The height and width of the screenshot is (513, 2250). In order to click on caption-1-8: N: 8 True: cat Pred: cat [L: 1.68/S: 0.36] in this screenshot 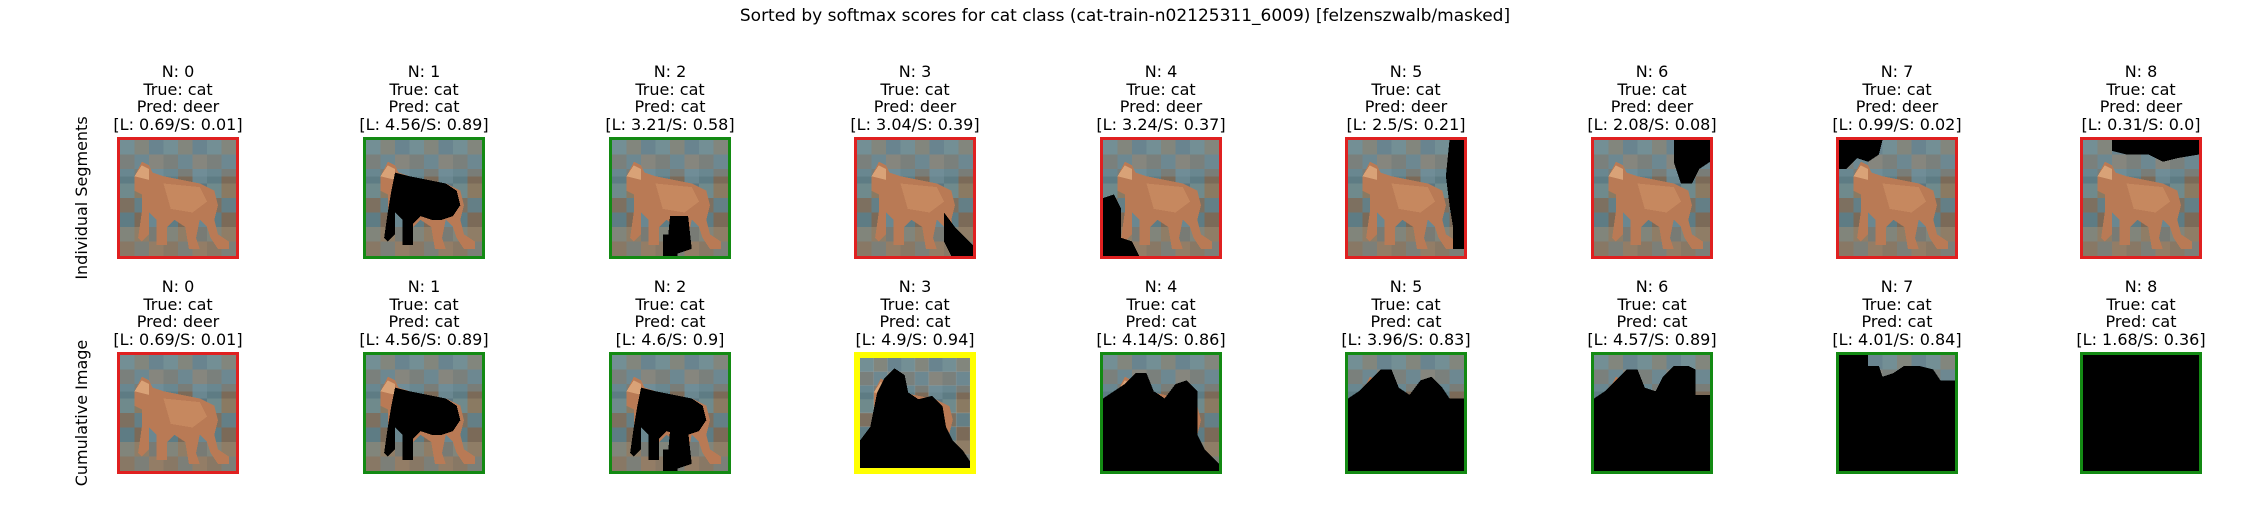, I will do `click(2141, 313)`.